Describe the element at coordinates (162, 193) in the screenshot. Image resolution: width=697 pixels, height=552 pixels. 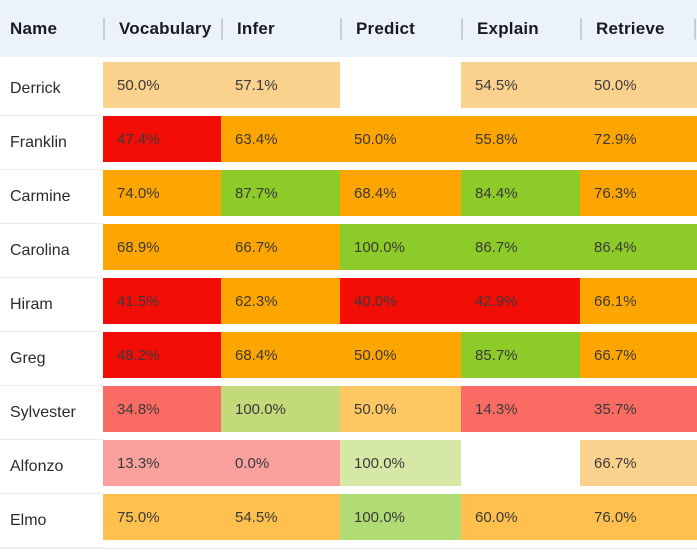
I see `score-cell-vocabulary: 74.0%` at that location.